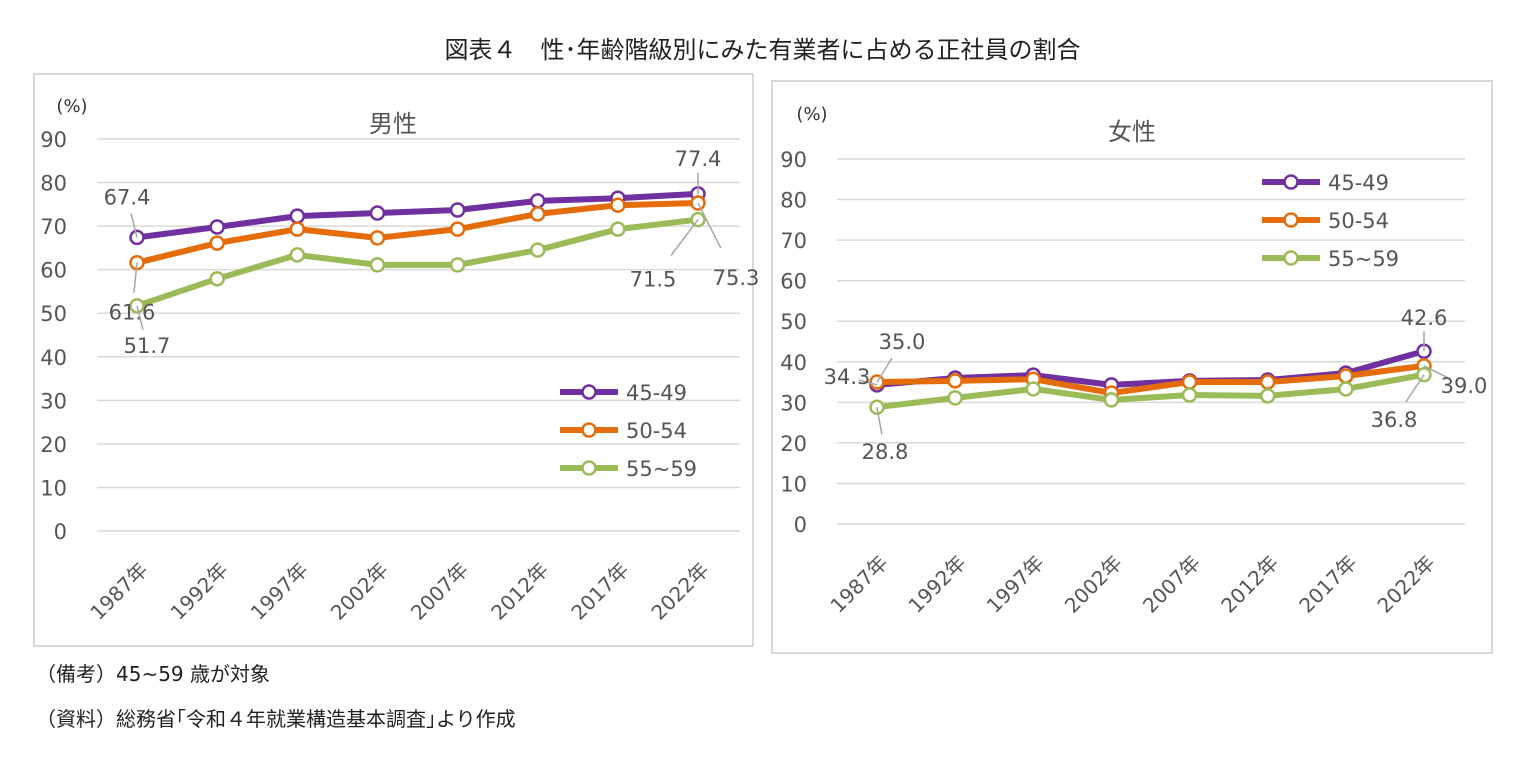  Describe the element at coordinates (1464, 386) in the screenshot. I see `data-label: 39.0` at that location.